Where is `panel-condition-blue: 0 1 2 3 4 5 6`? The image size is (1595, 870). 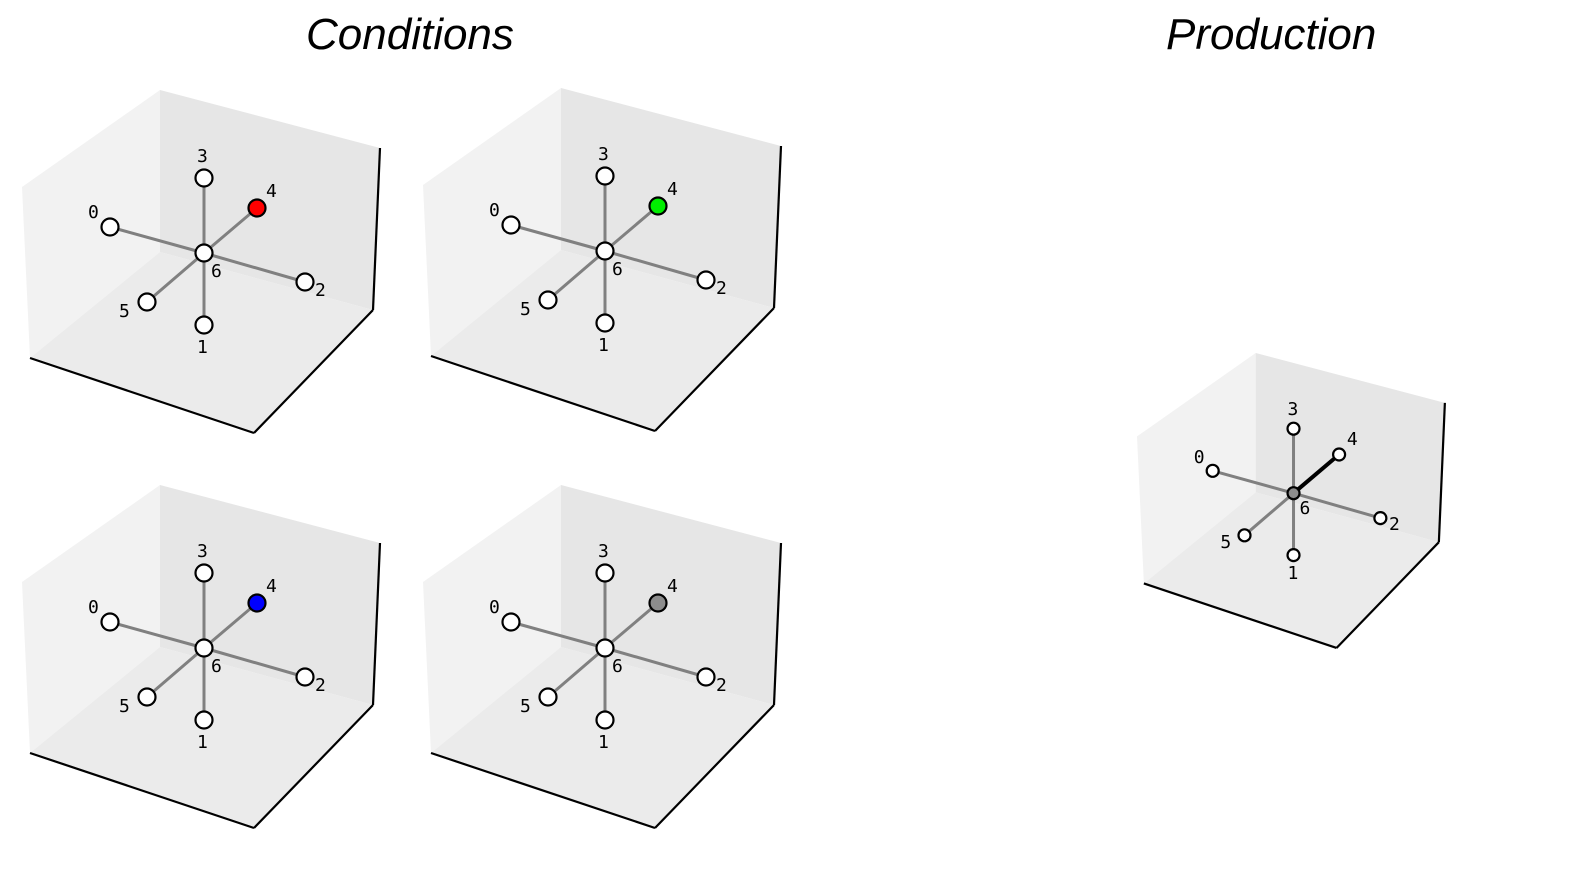 panel-condition-blue: 0 1 2 3 4 5 6 is located at coordinates (202, 657).